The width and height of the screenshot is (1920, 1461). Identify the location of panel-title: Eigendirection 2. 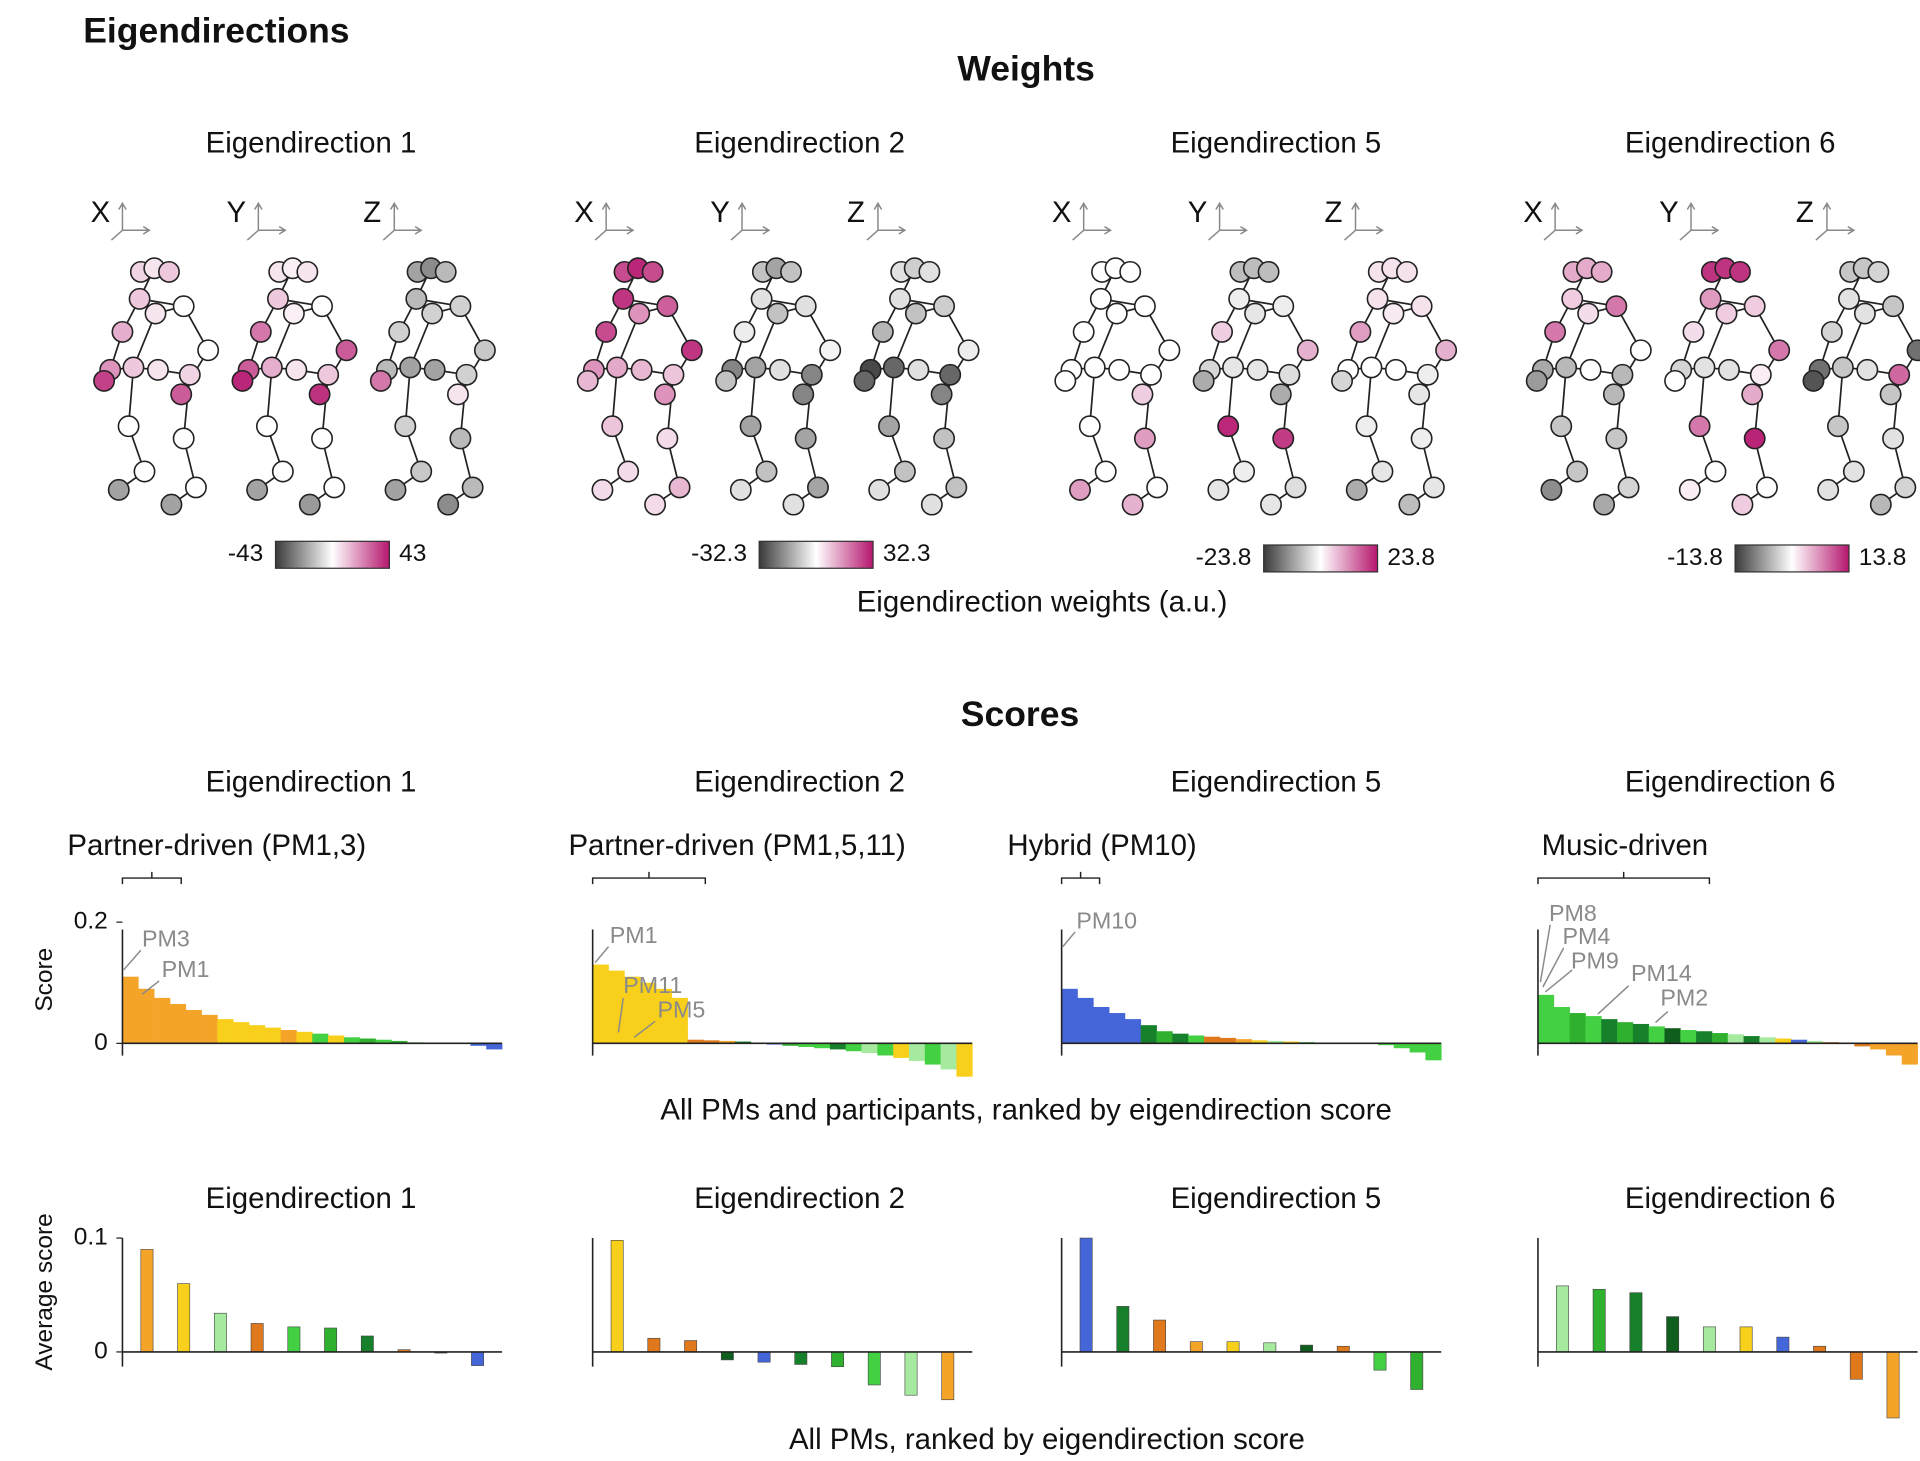
(799, 1198).